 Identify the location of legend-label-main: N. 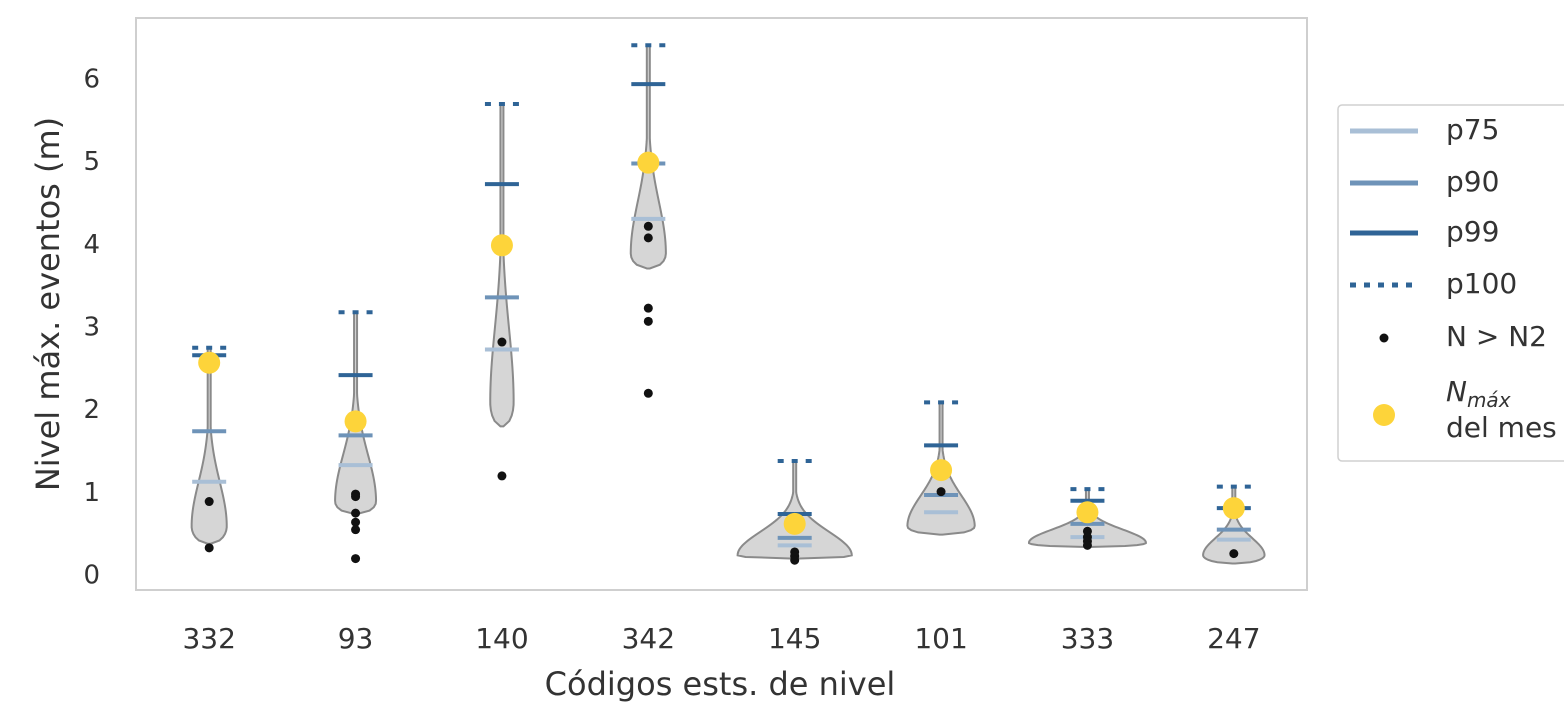
(1456, 391).